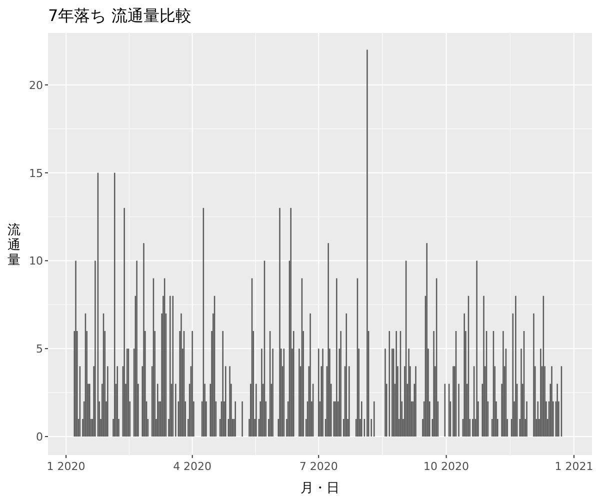  What do you see at coordinates (36, 173) in the screenshot?
I see `y-tick-label: 15` at bounding box center [36, 173].